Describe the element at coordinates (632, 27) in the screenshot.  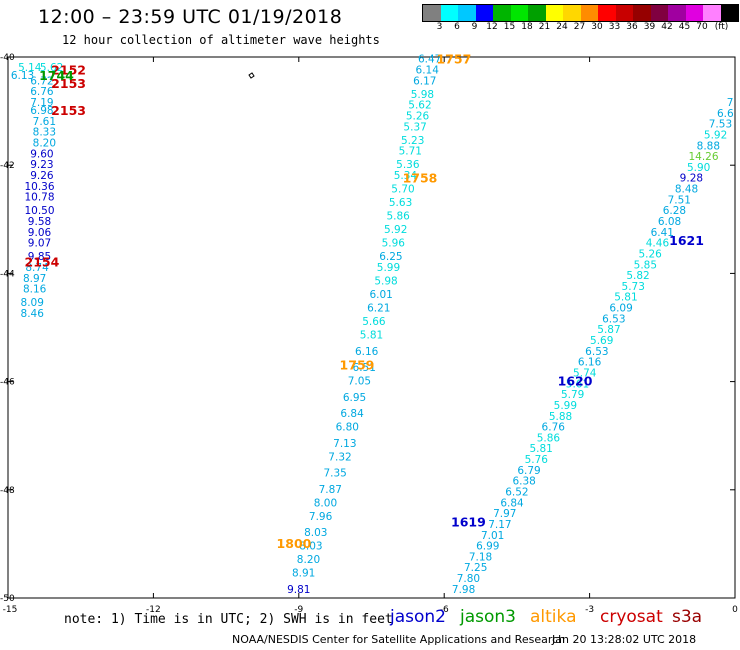
I see `legend-label: 36` at that location.